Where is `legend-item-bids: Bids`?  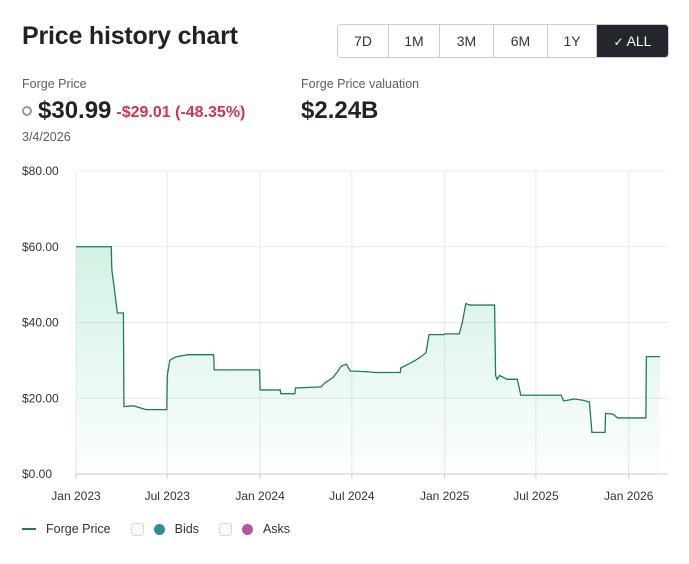
legend-item-bids: Bids is located at coordinates (164, 529).